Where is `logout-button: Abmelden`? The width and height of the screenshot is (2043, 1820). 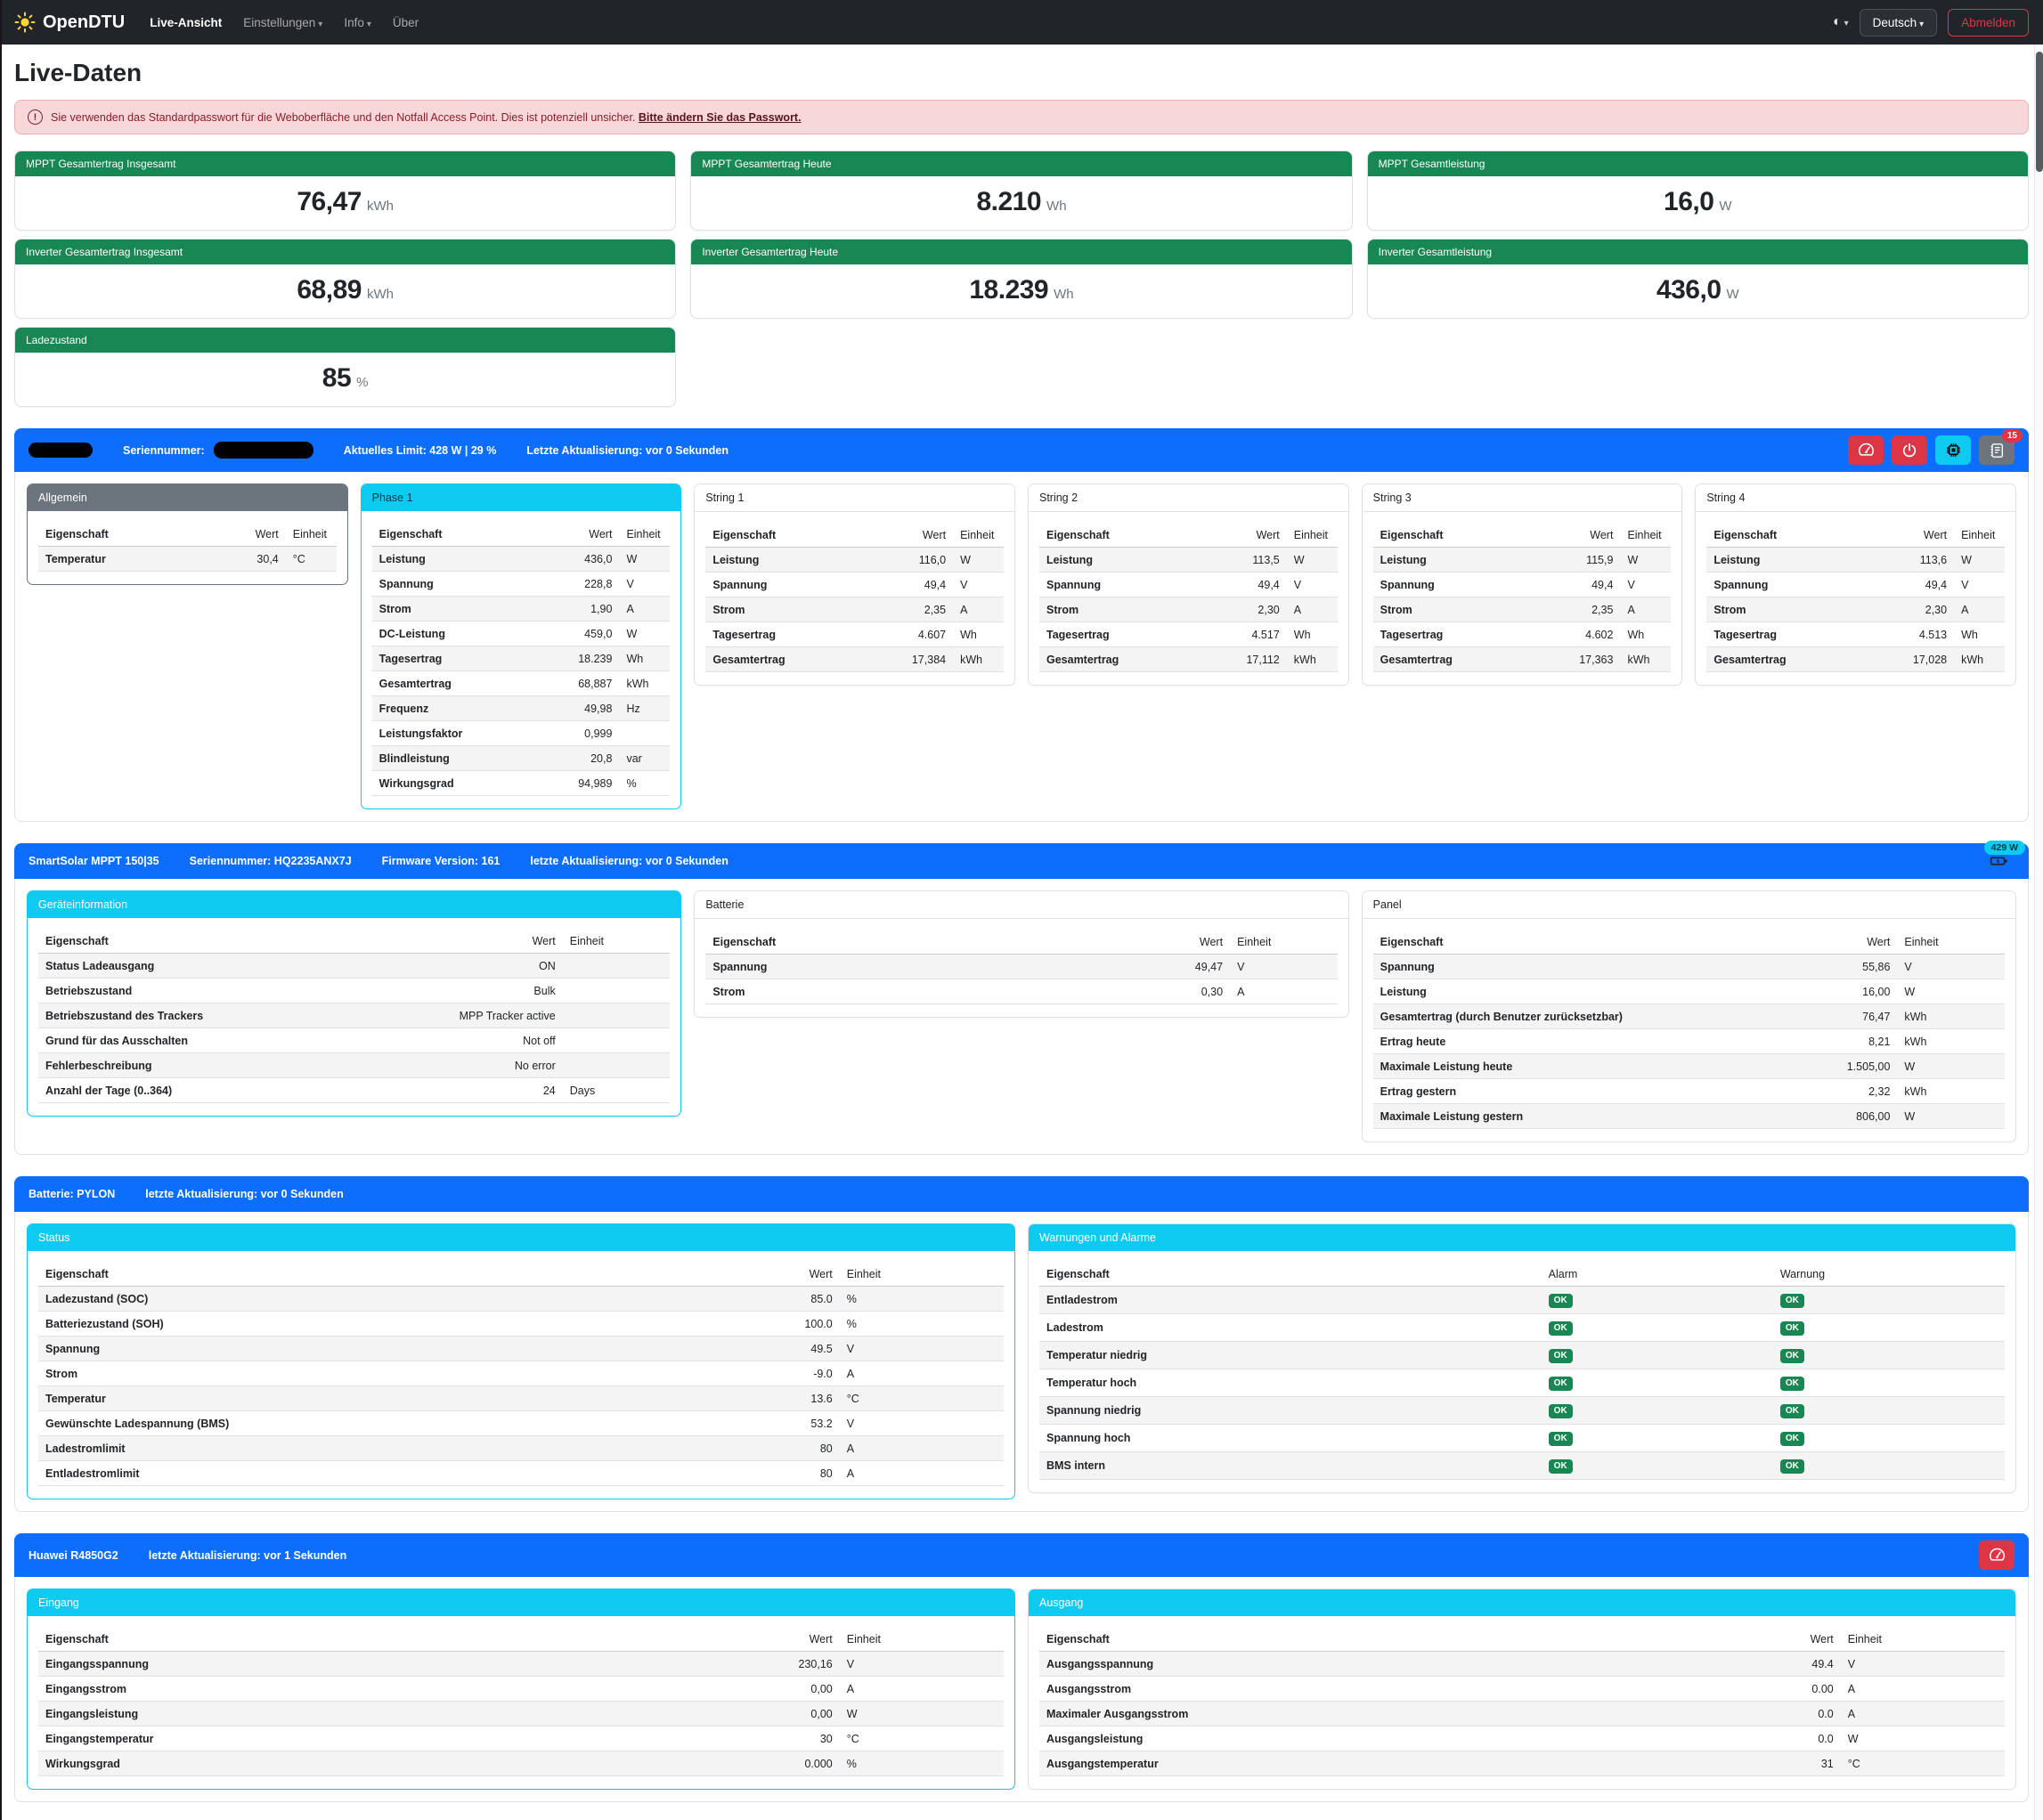 logout-button: Abmelden is located at coordinates (1988, 22).